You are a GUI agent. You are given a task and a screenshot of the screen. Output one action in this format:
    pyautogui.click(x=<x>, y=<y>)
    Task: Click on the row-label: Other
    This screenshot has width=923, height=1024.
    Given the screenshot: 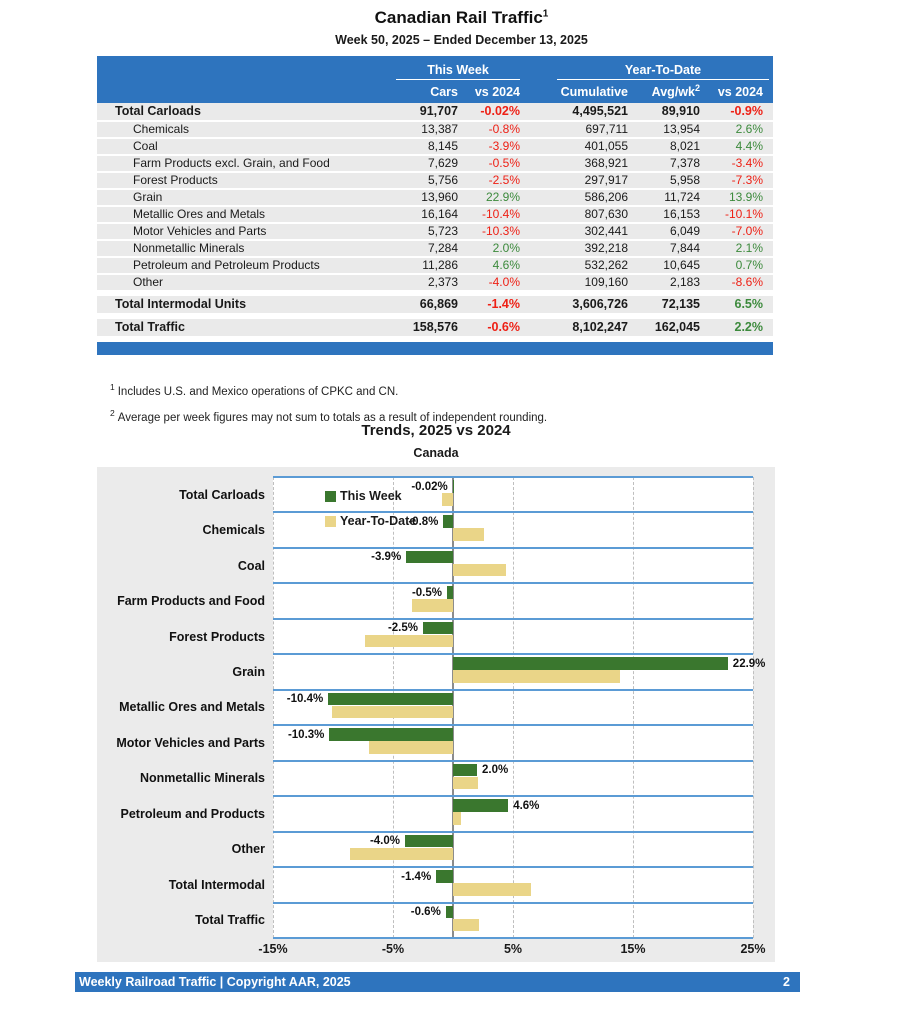 What is the action you would take?
    pyautogui.click(x=148, y=282)
    